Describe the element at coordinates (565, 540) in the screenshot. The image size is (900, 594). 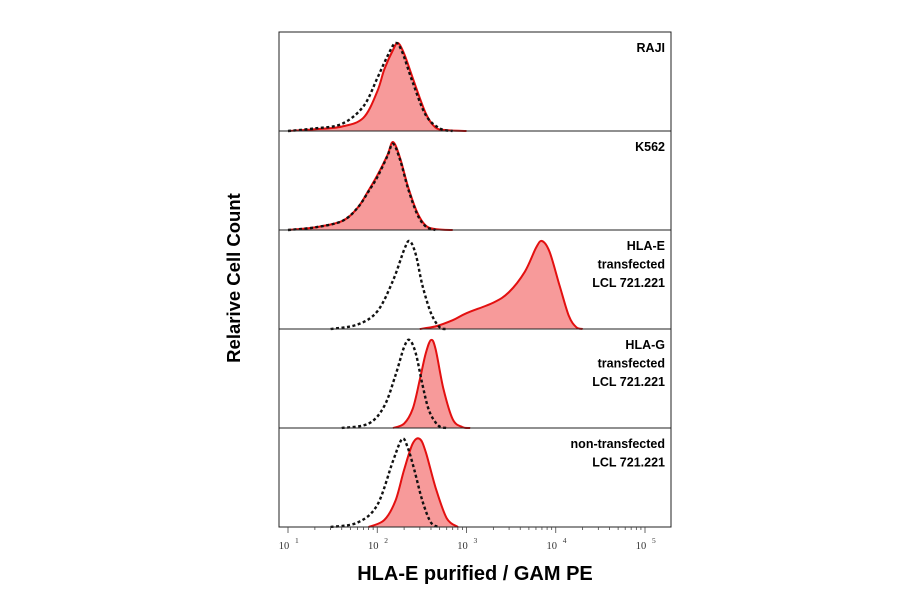
I see `x-tick-exponent: 4` at that location.